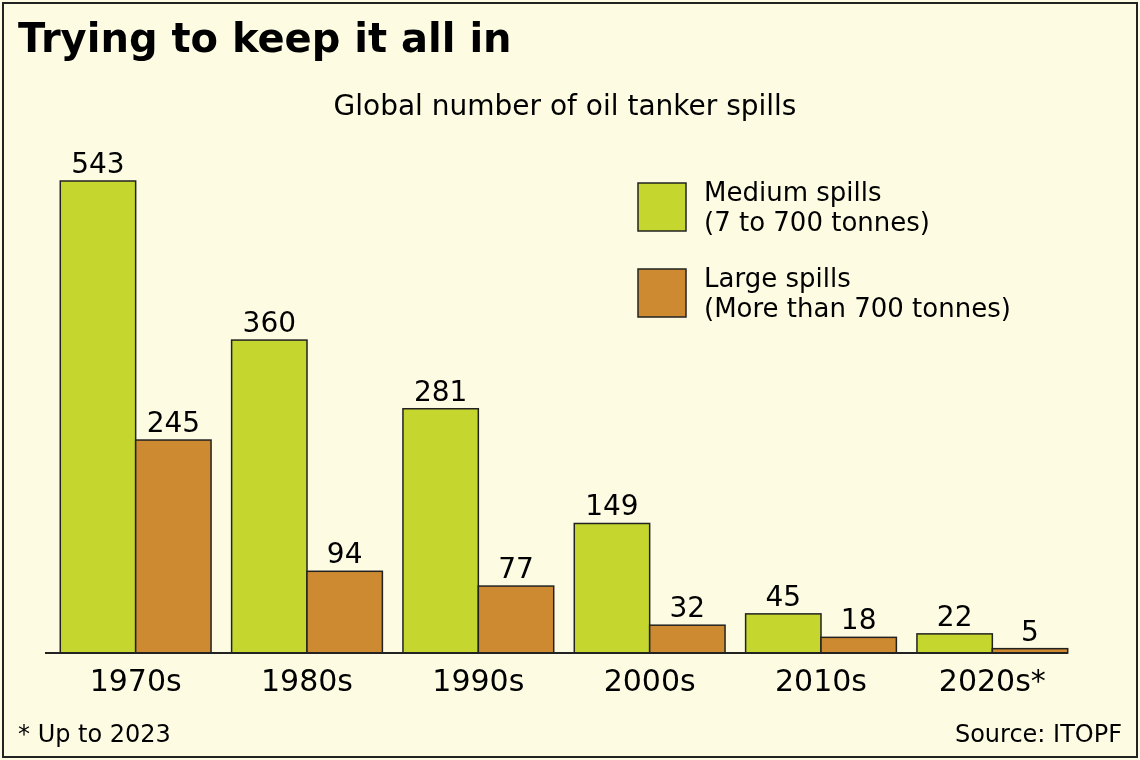 The height and width of the screenshot is (760, 1140). I want to click on x-tick-label: 1990s, so click(478, 680).